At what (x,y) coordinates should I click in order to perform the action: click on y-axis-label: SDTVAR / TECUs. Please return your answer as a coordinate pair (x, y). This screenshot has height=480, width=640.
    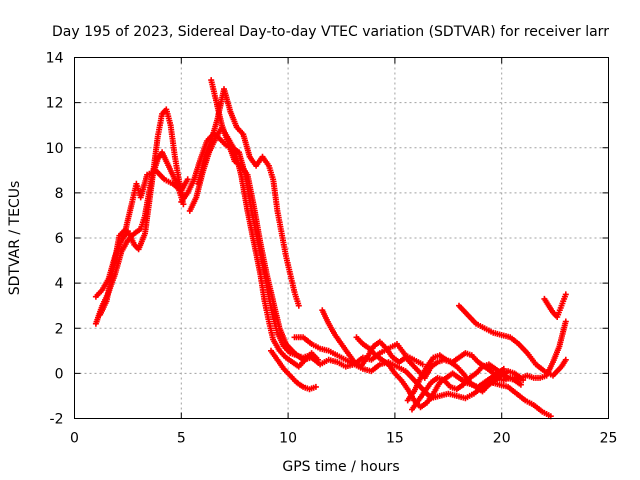
    Looking at the image, I should click on (15, 238).